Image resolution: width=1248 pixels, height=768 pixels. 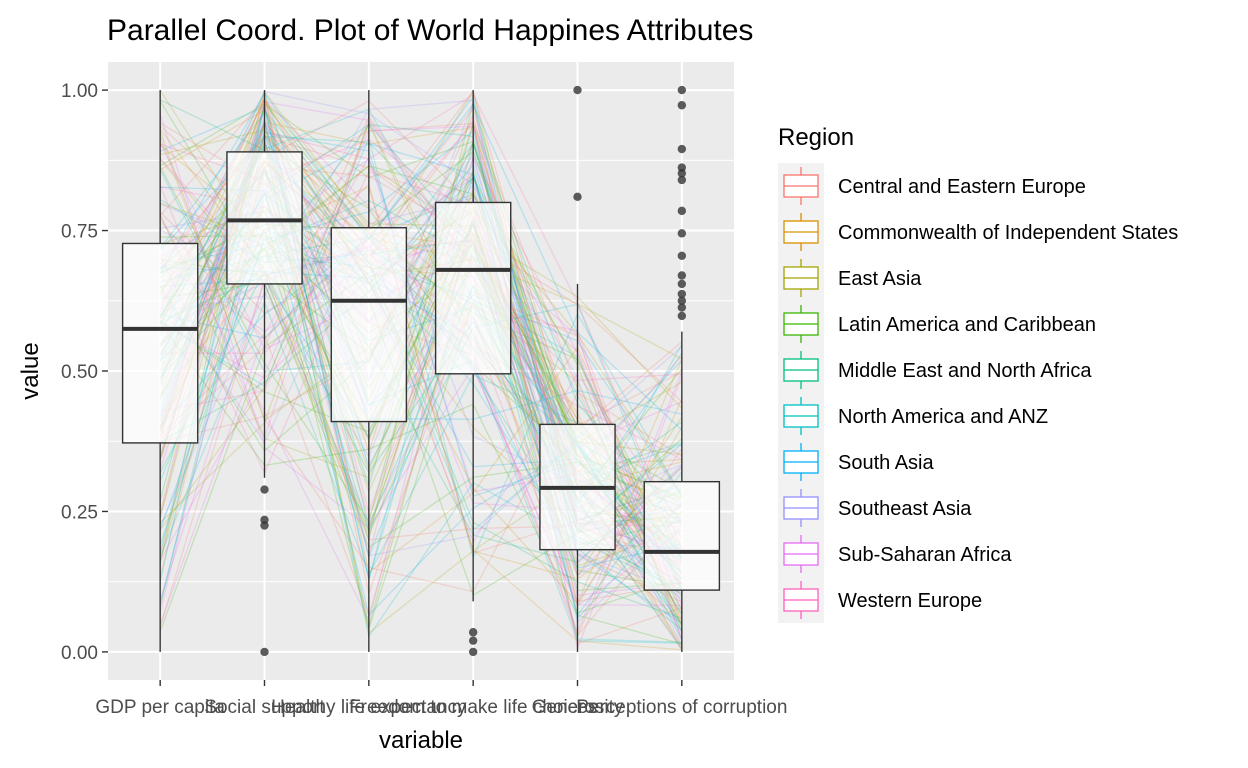 I want to click on y-tick-label: 0.25, so click(x=79, y=512).